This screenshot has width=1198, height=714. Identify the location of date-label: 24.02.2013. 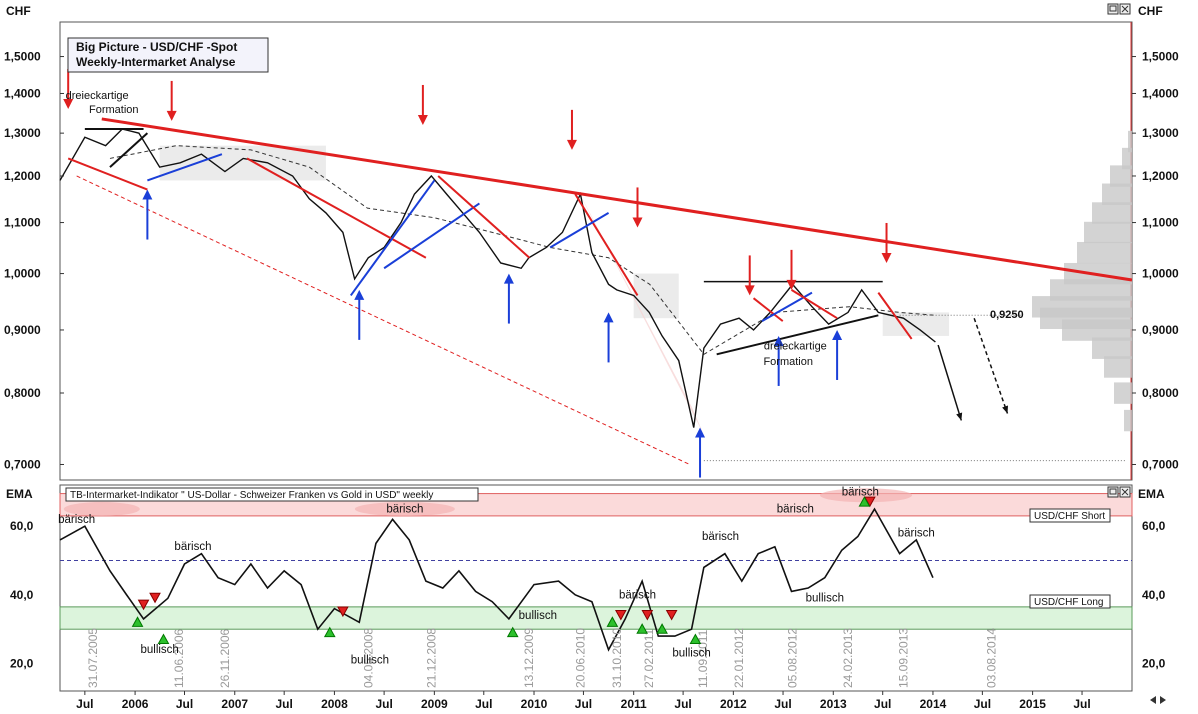
(848, 658).